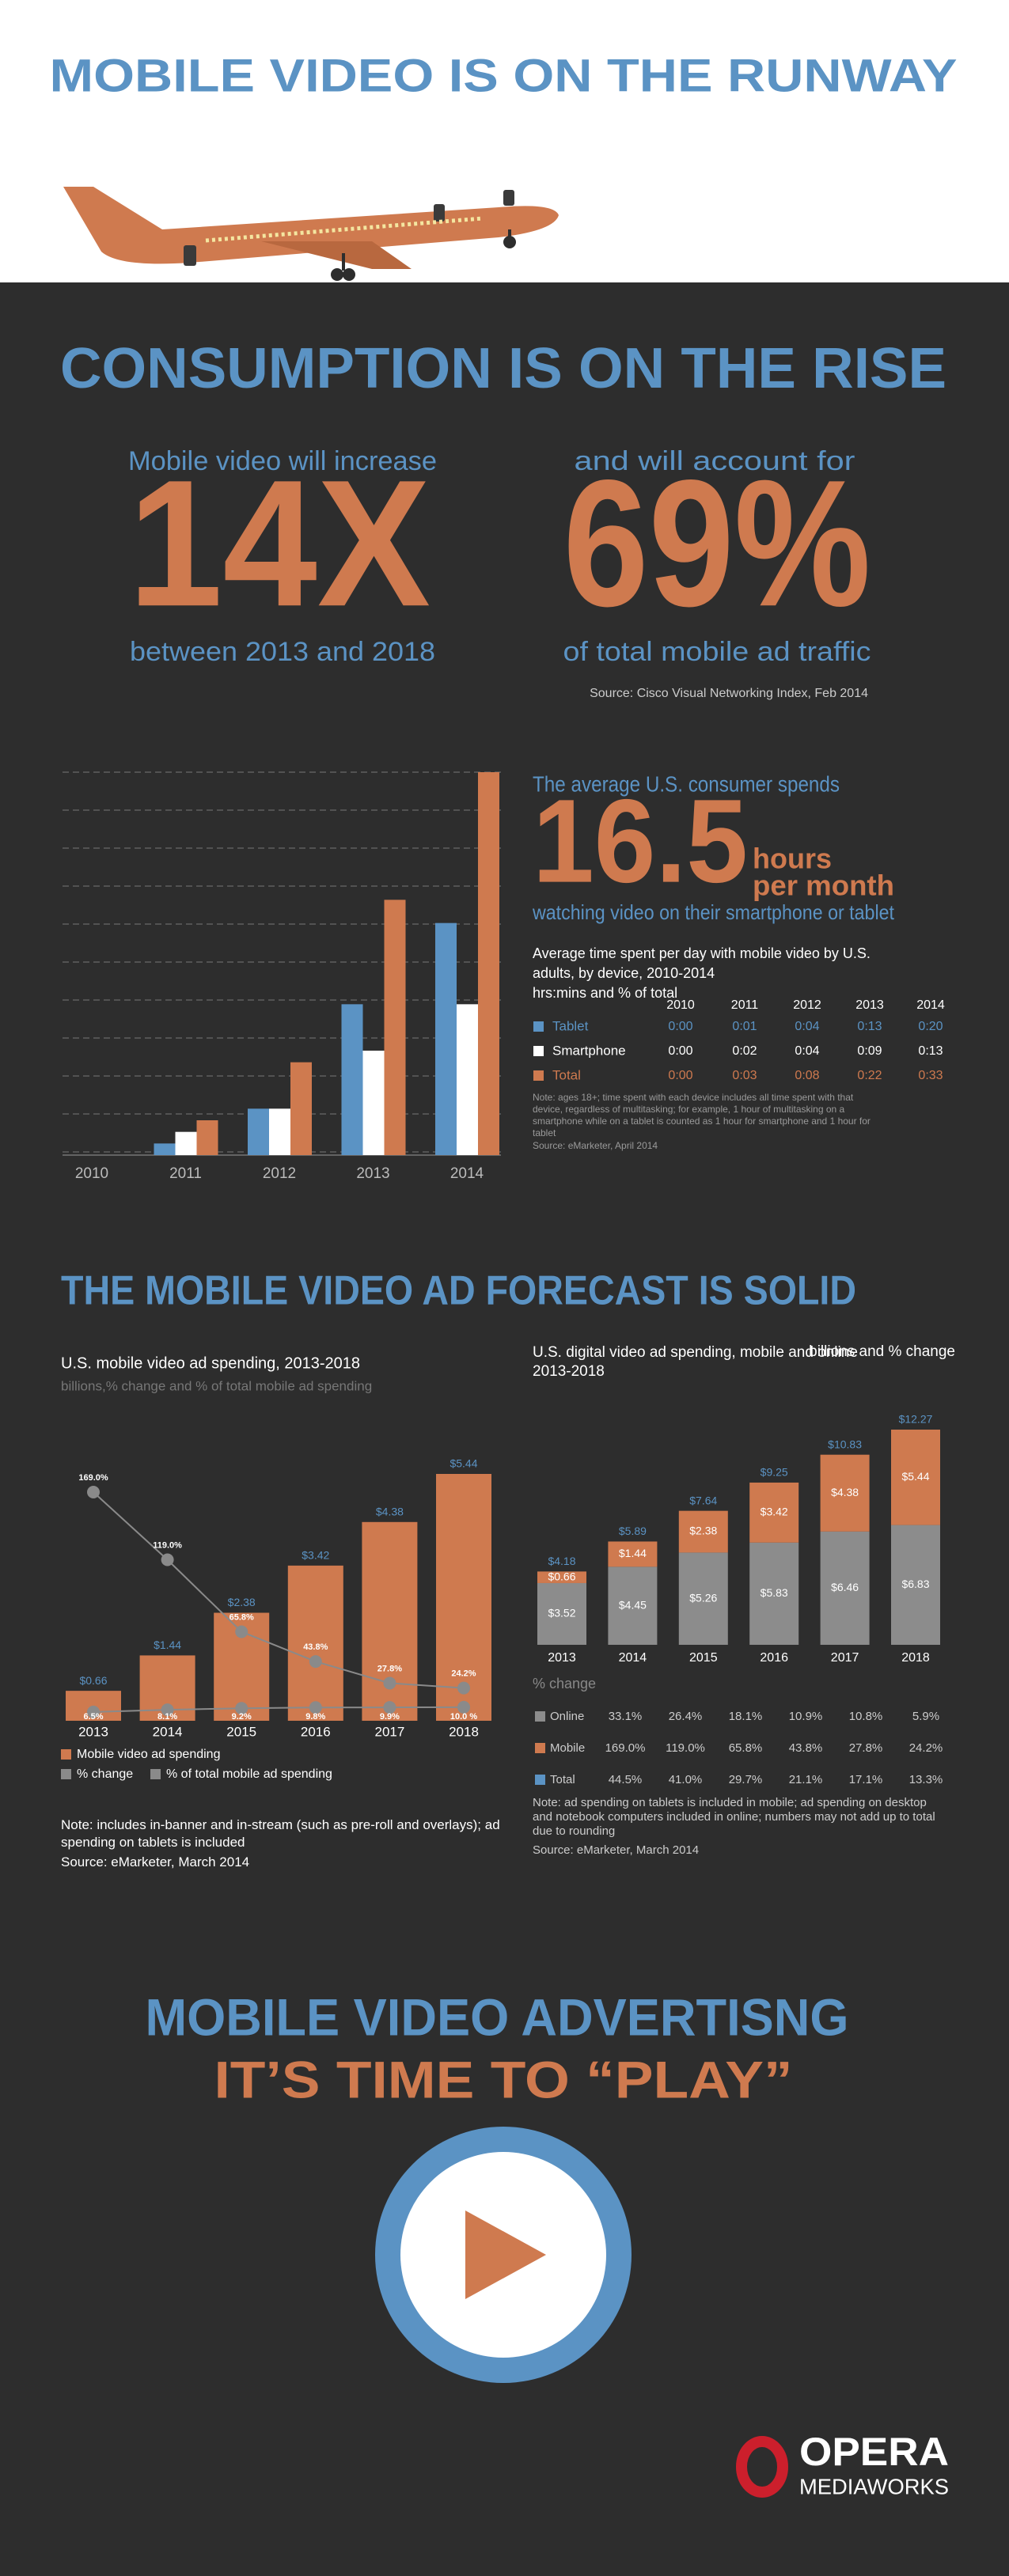 This screenshot has height=2576, width=1009. Describe the element at coordinates (845, 1444) in the screenshot. I see `total-label: $10.83` at that location.